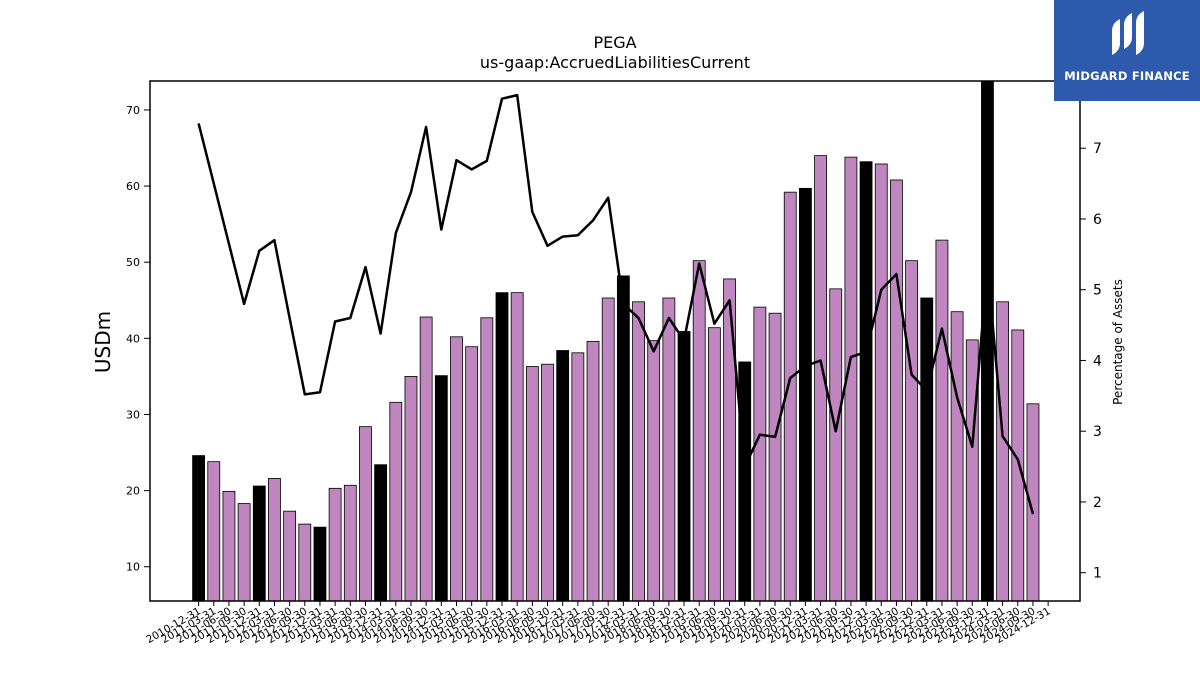  What do you see at coordinates (133, 262) in the screenshot?
I see `y-tick-label: 50` at bounding box center [133, 262].